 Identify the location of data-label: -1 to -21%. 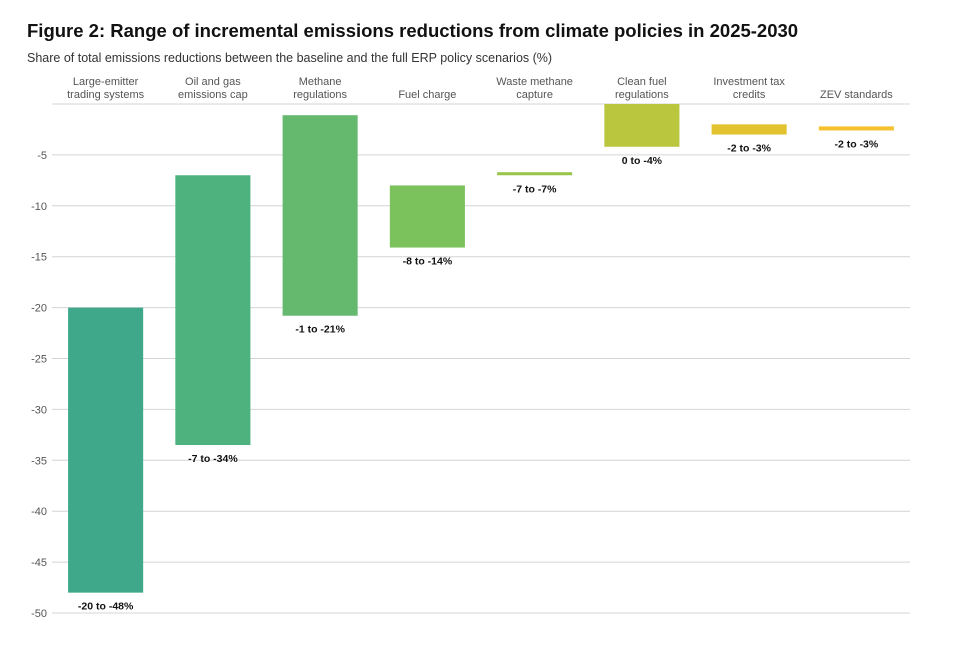
(320, 330).